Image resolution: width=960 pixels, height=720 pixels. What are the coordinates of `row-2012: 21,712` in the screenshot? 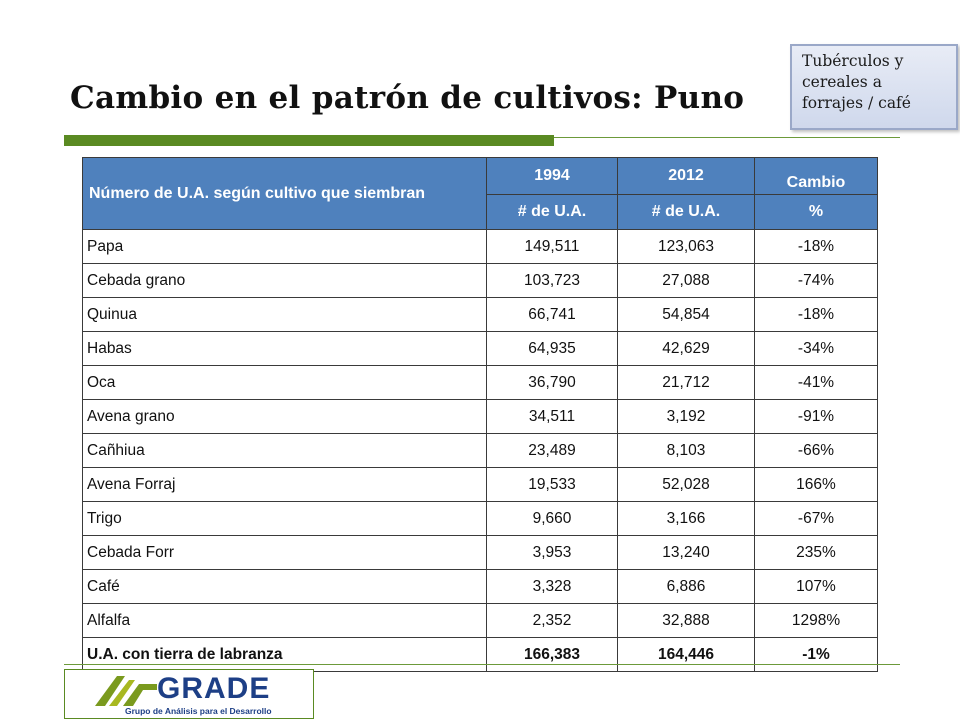 It's located at (686, 382).